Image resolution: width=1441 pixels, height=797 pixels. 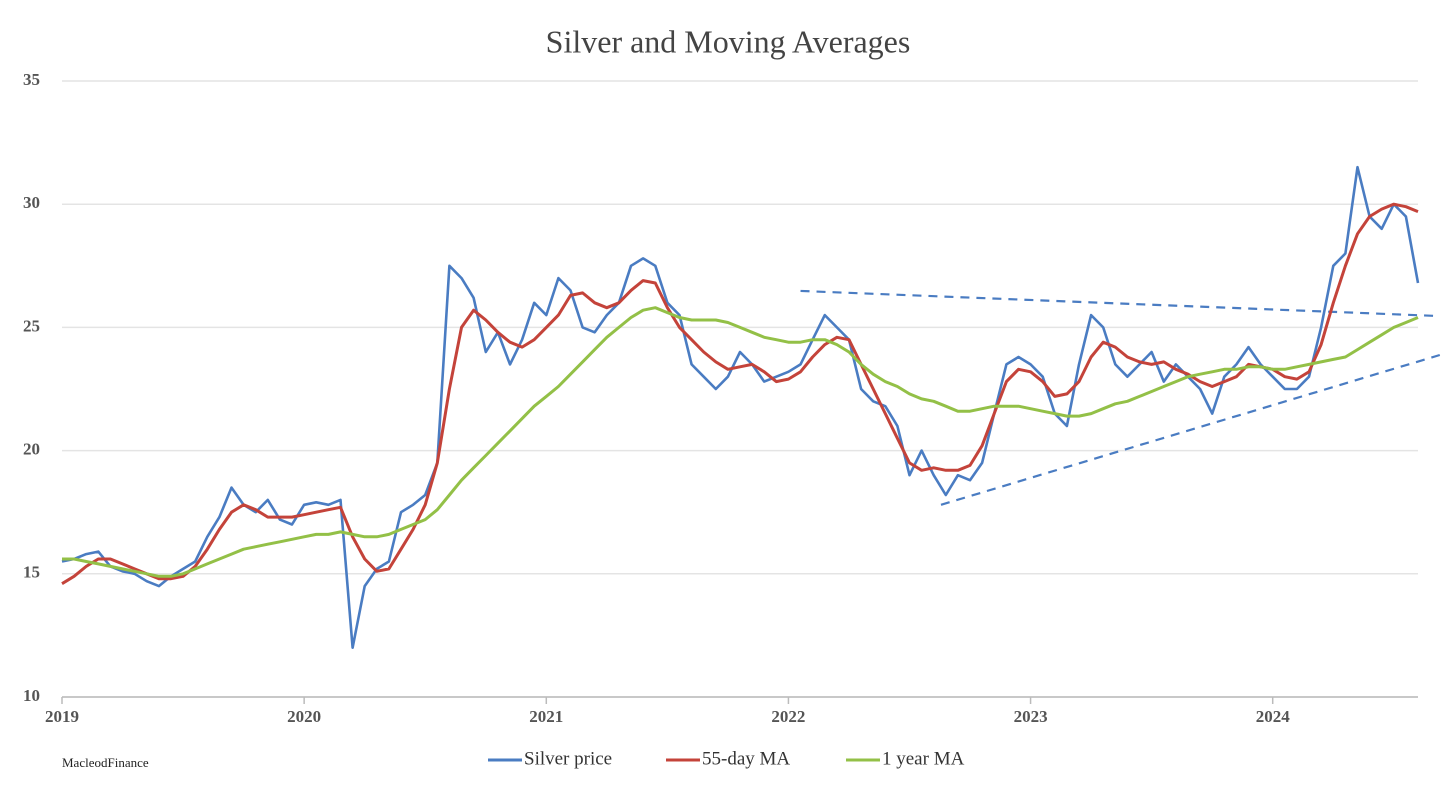 I want to click on source: MacleodFinance, so click(x=105, y=762).